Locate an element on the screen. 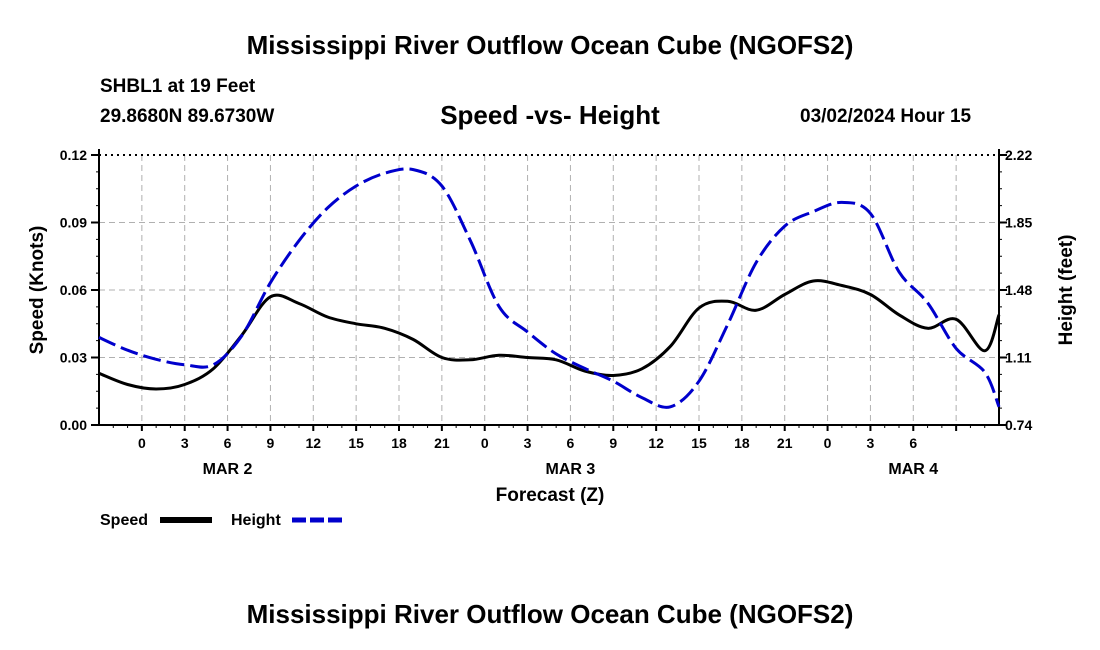  x-axis-label: Forecast (Z) is located at coordinates (550, 495).